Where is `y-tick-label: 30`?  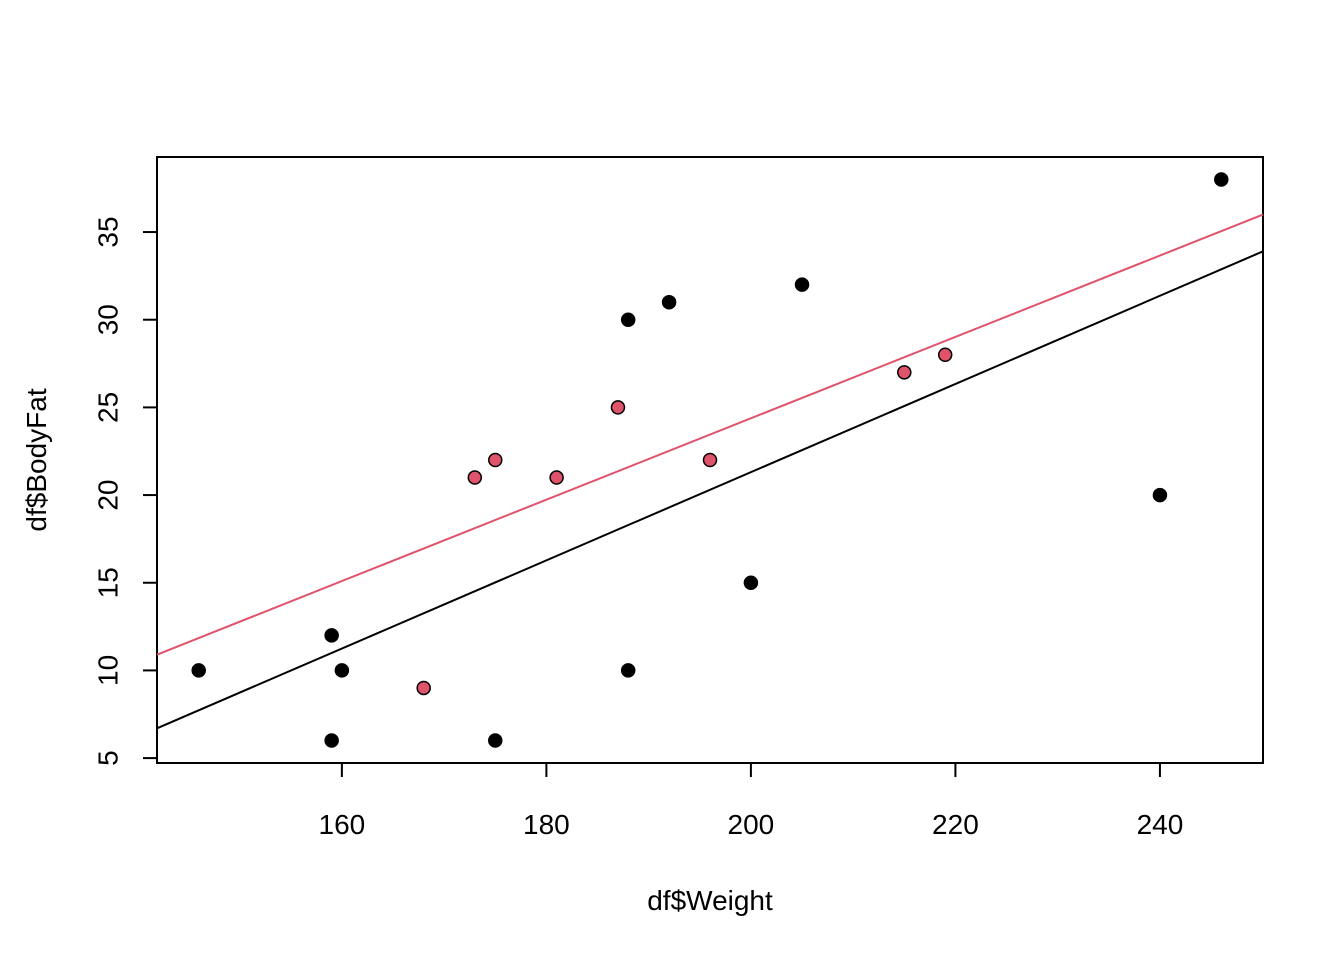 y-tick-label: 30 is located at coordinates (107, 319).